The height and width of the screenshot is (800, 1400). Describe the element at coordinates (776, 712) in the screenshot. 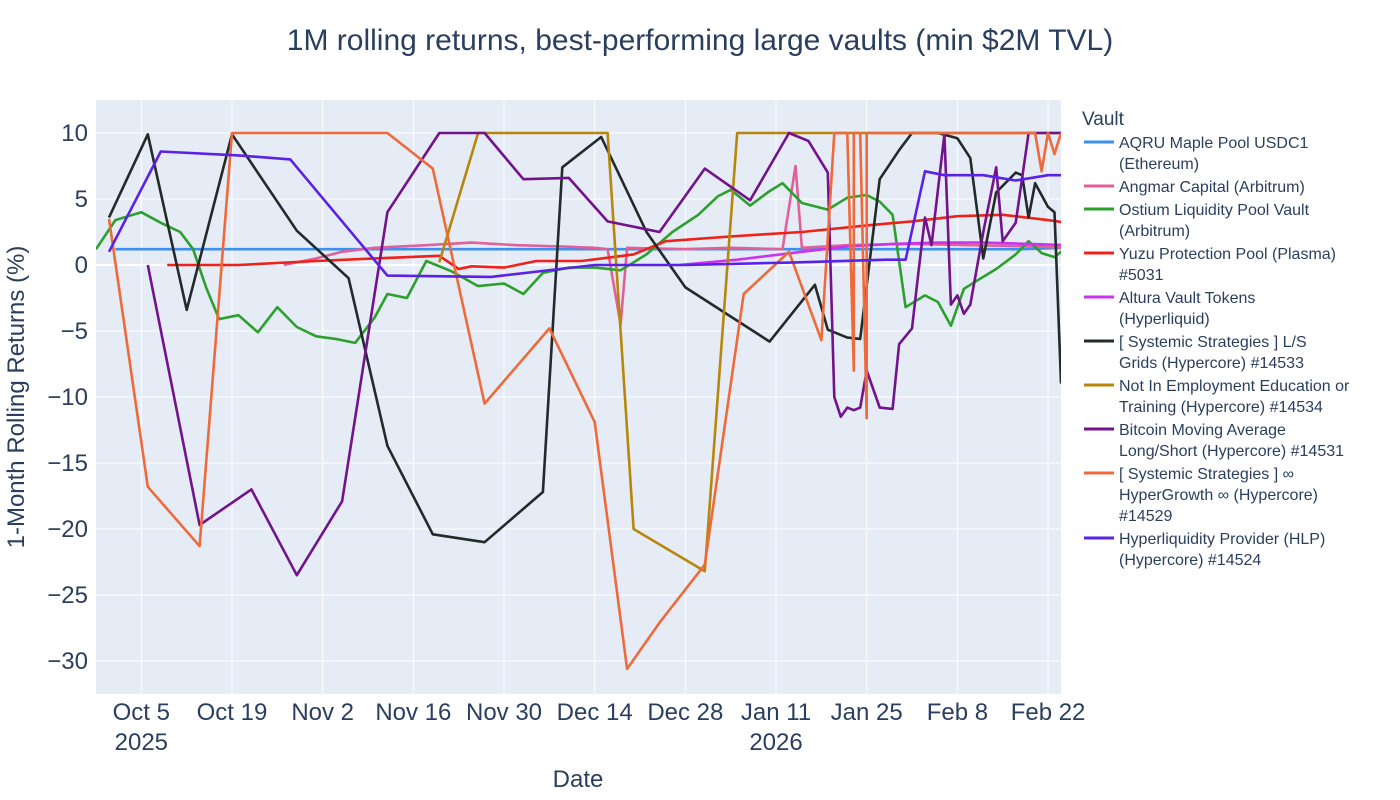

I see `x-tick-label: Jan 11` at that location.